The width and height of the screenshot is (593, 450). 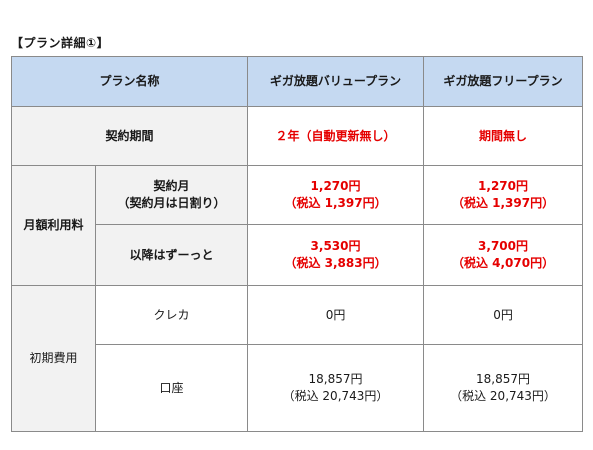 I want to click on after-plan-b-tax: （税込 4,070円）, so click(x=503, y=263).